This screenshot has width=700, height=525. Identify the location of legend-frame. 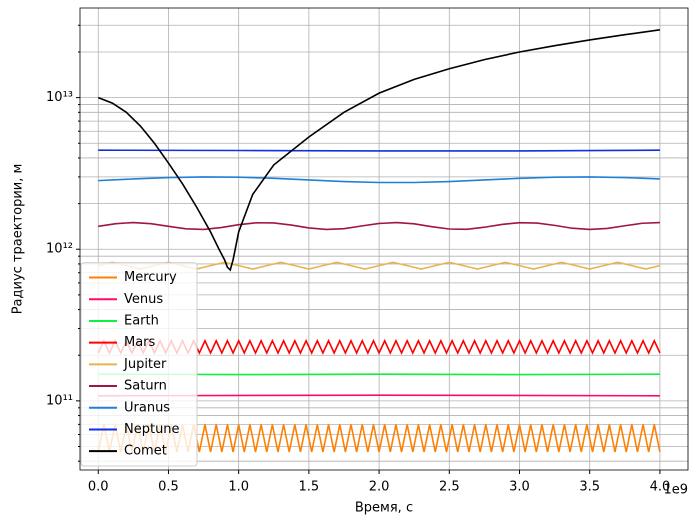
(139, 364).